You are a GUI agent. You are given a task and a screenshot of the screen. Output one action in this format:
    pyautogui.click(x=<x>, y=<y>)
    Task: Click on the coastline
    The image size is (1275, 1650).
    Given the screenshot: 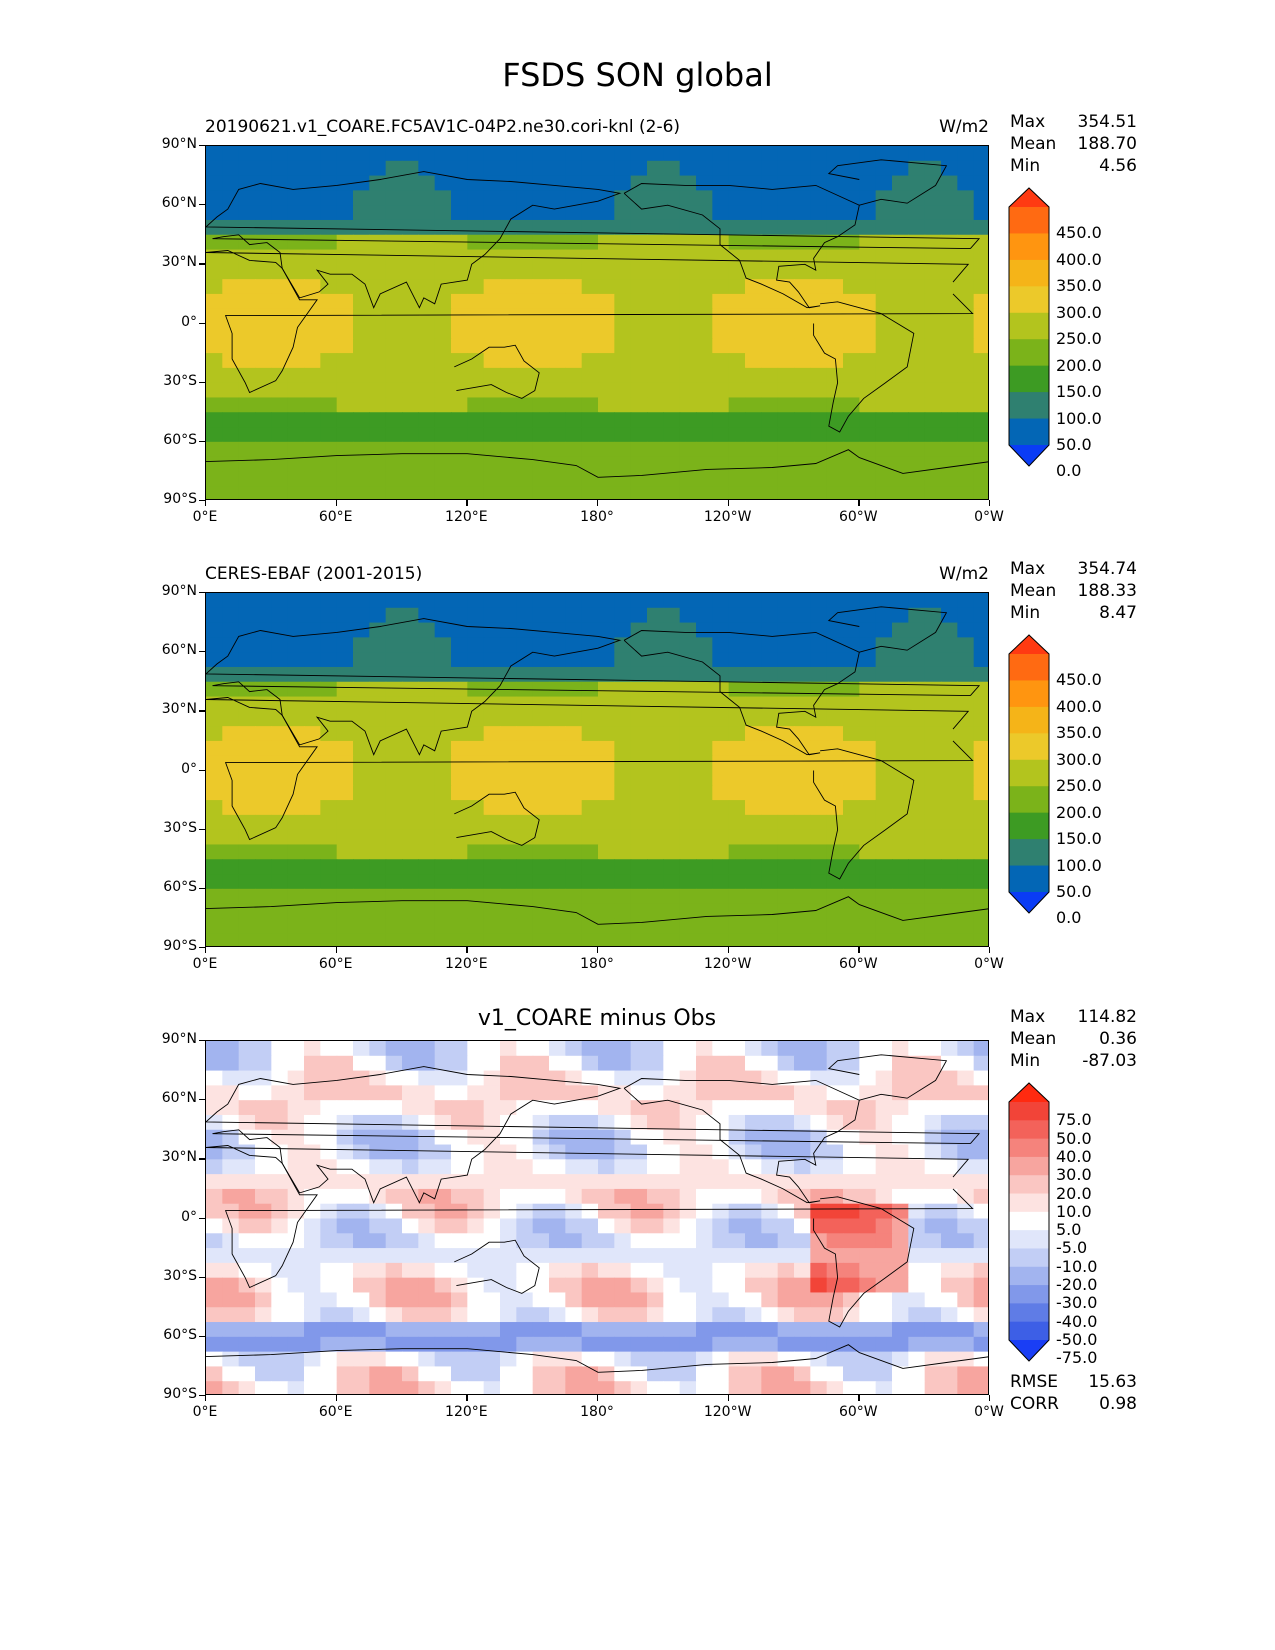 What is the action you would take?
    pyautogui.click(x=590, y=1217)
    